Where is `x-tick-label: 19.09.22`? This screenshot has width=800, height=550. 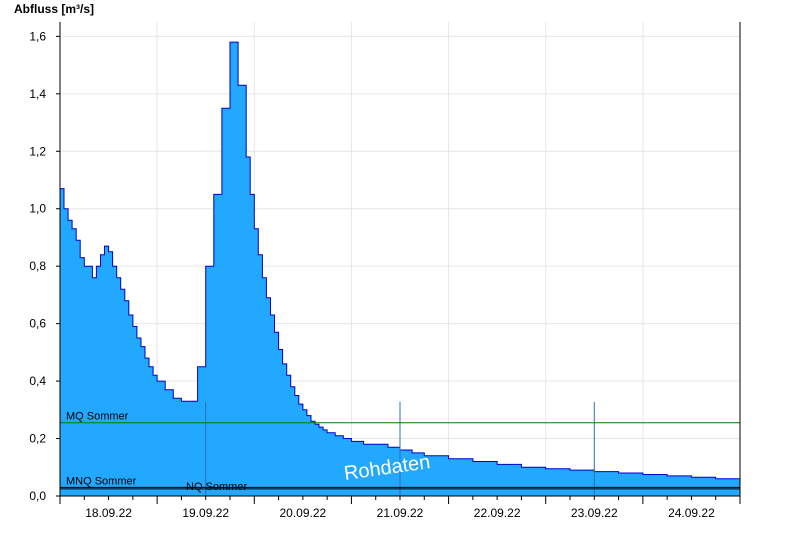
x-tick-label: 19.09.22 is located at coordinates (205, 513).